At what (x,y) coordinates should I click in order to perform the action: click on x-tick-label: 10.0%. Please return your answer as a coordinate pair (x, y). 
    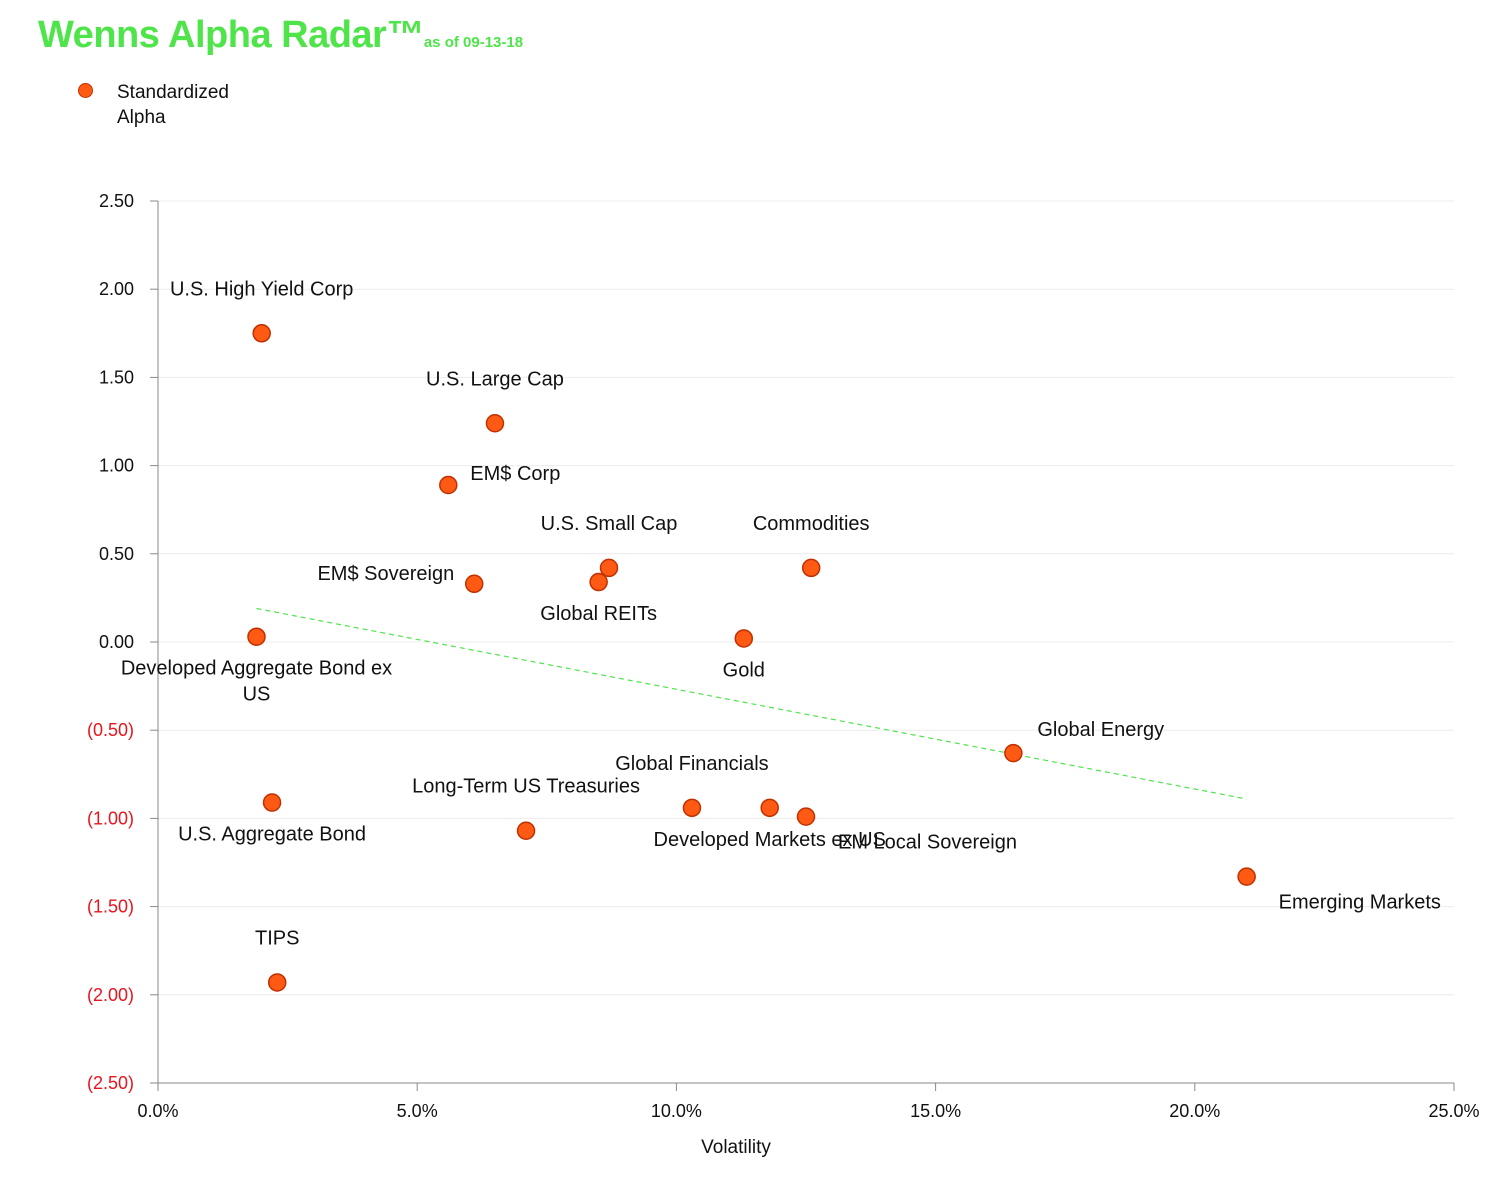
    Looking at the image, I should click on (676, 1111).